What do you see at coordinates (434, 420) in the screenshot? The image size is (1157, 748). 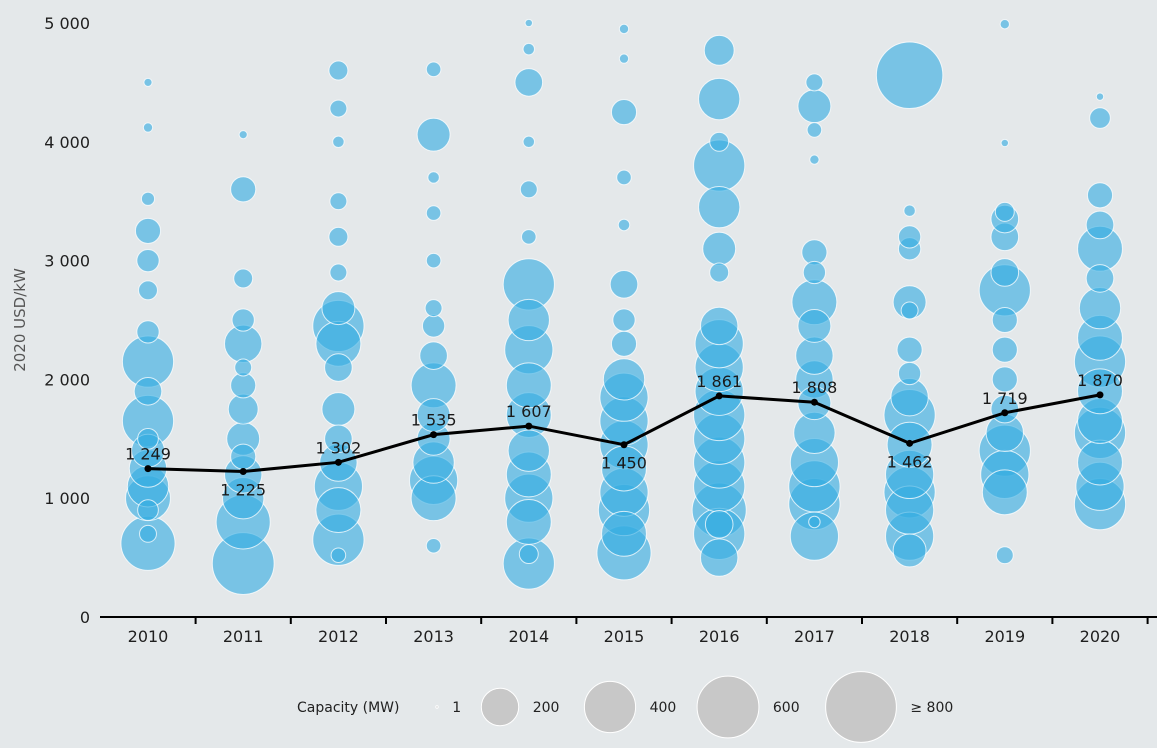 I see `average-data-label: 1 535` at bounding box center [434, 420].